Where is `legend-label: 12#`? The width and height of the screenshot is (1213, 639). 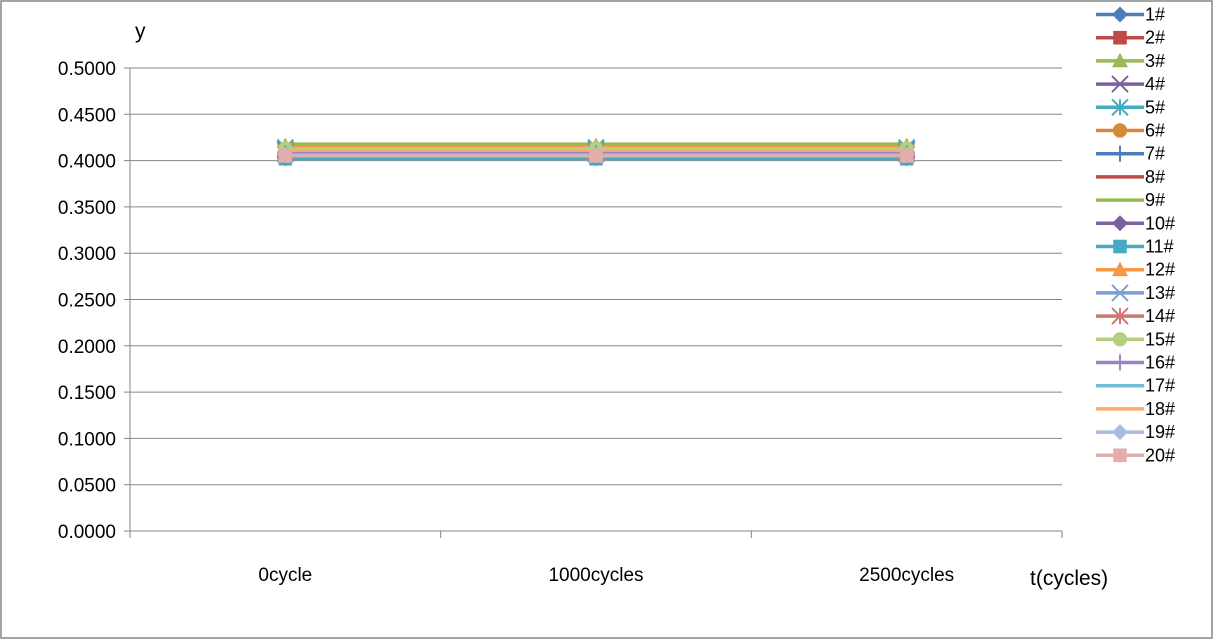 legend-label: 12# is located at coordinates (1160, 270).